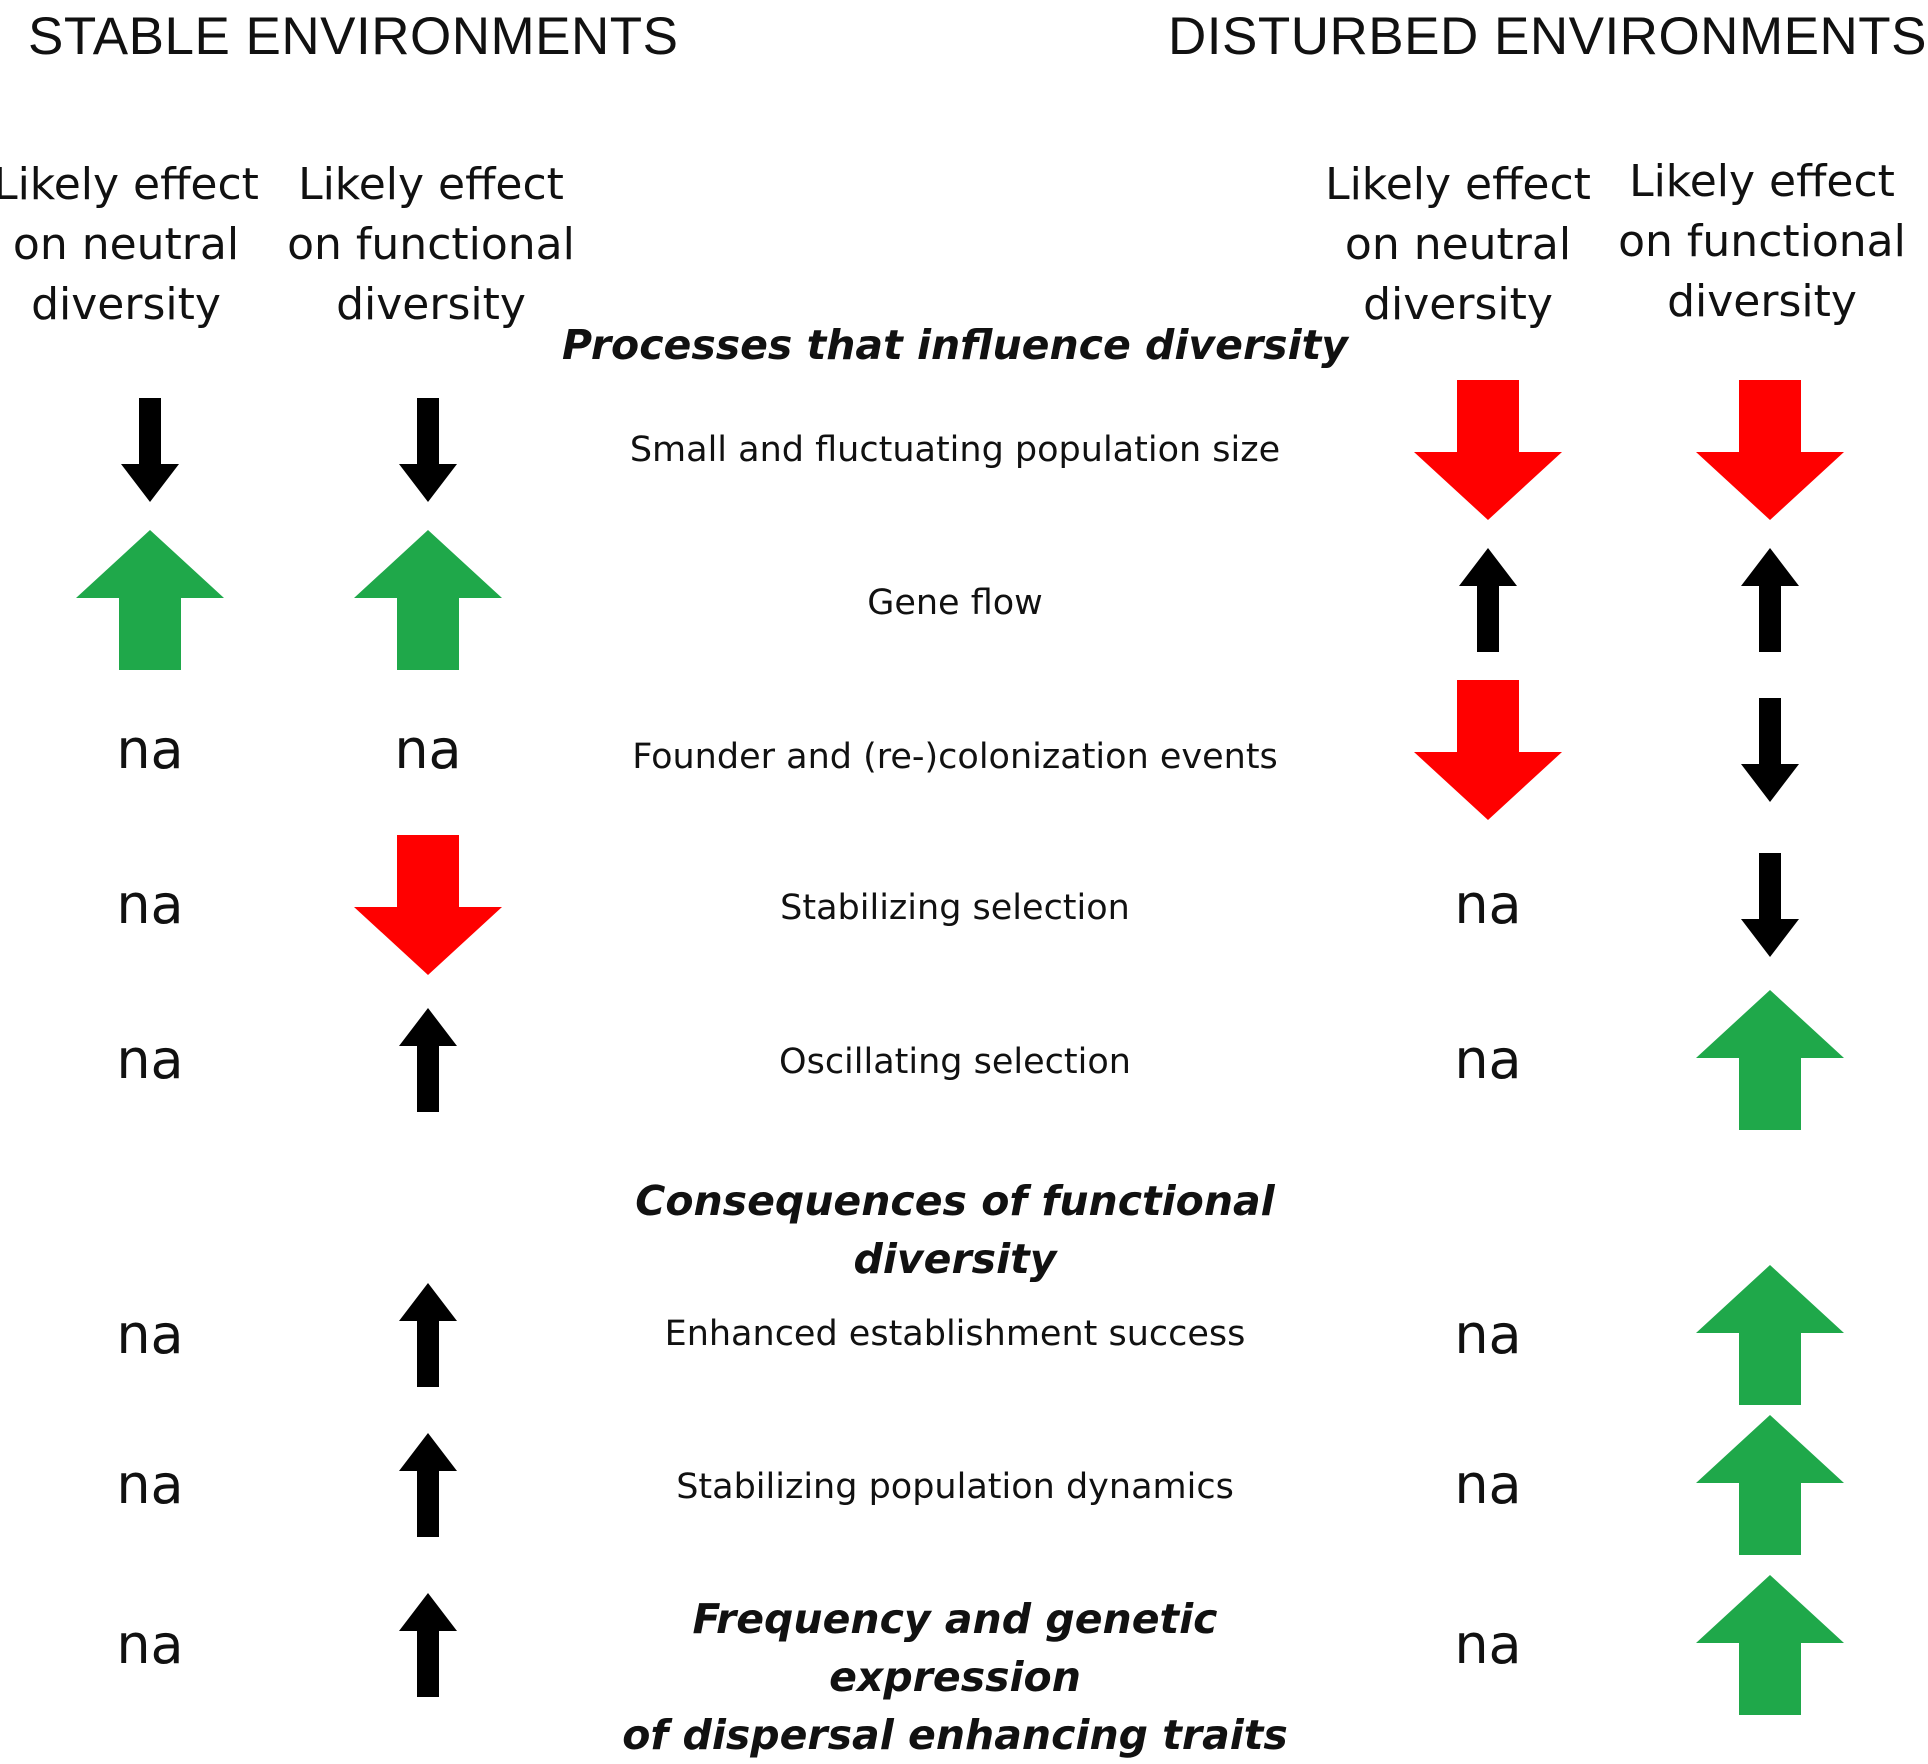  I want to click on cell-disturbed-neutral-row-5: na, so click(1488, 1335).